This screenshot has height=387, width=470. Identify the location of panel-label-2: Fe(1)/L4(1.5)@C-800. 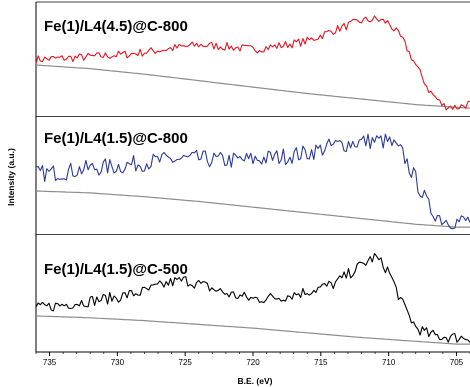
(116, 138).